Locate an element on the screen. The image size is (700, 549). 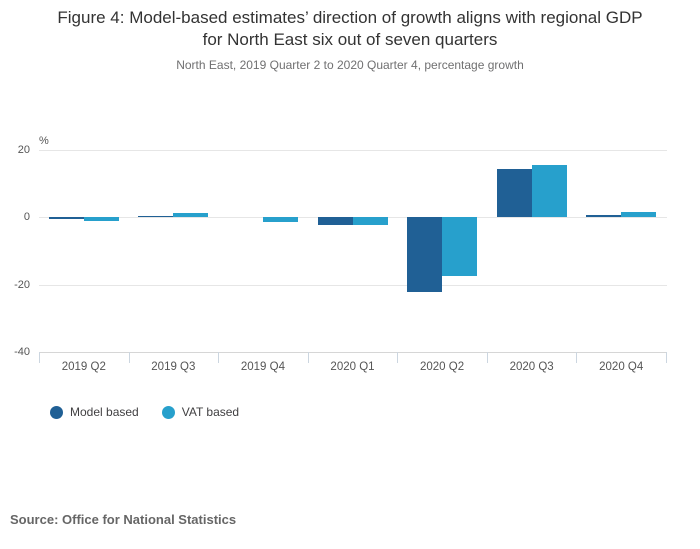
x-axis-label-2019-q4: 2019 Q4 is located at coordinates (262, 367).